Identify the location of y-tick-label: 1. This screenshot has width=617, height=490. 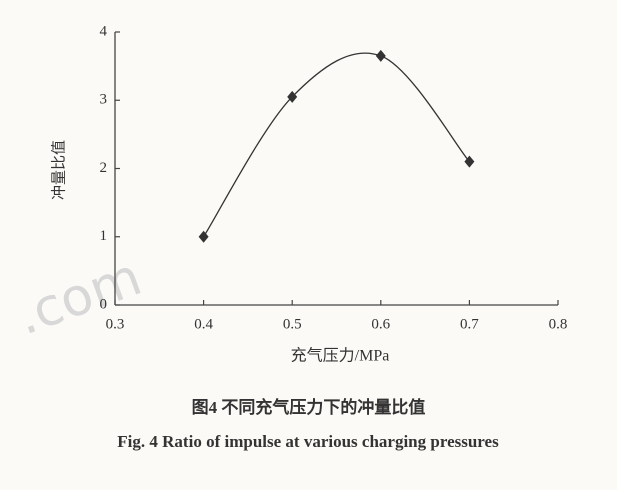
(104, 236).